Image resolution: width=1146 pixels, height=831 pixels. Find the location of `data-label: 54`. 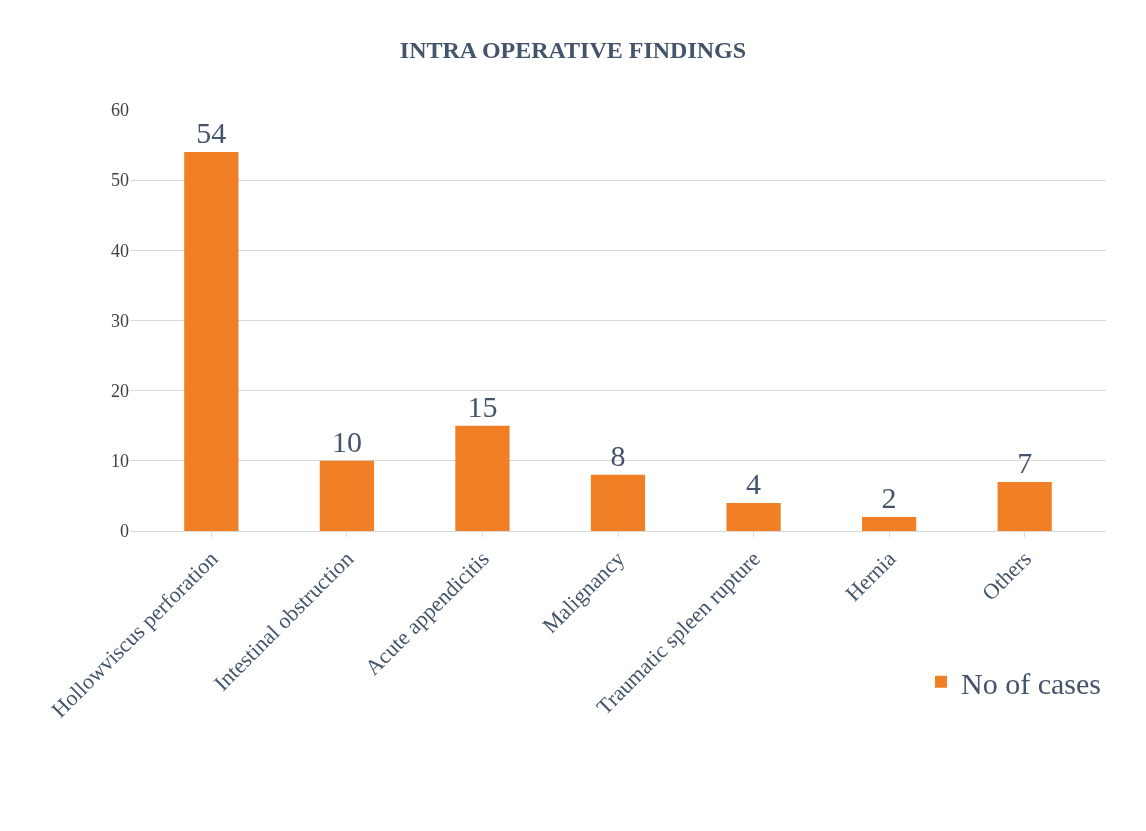

data-label: 54 is located at coordinates (211, 133).